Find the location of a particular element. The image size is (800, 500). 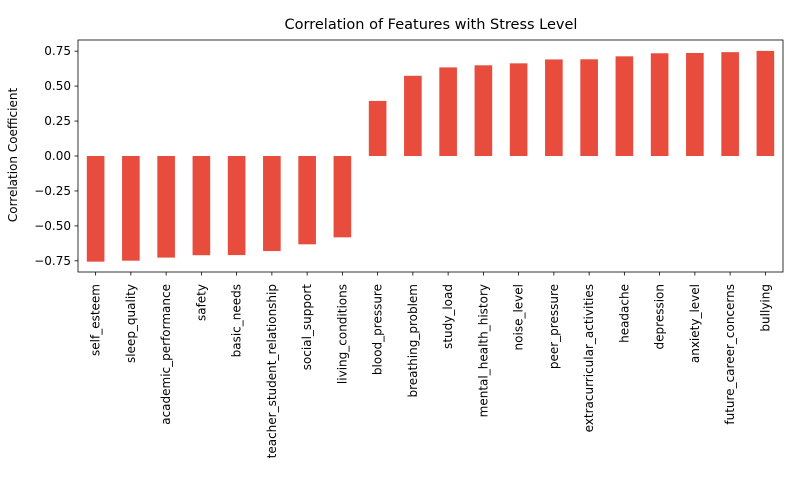

x-tick-label-mental-health-history: mental_health_history is located at coordinates (483, 350).